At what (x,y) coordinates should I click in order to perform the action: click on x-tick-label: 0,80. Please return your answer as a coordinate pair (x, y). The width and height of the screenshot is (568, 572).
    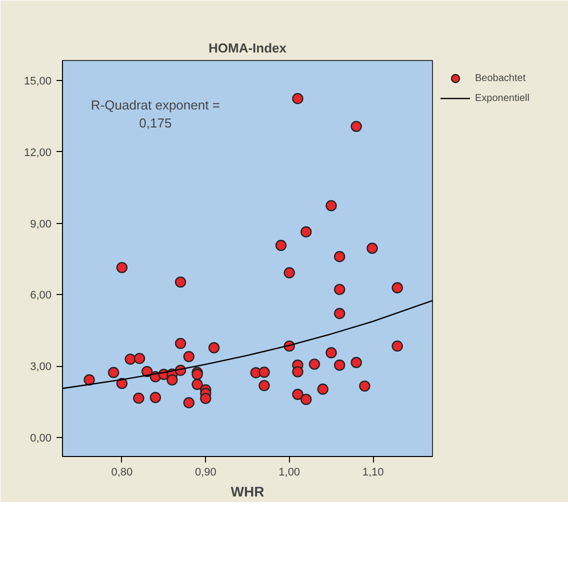
    Looking at the image, I should click on (122, 472).